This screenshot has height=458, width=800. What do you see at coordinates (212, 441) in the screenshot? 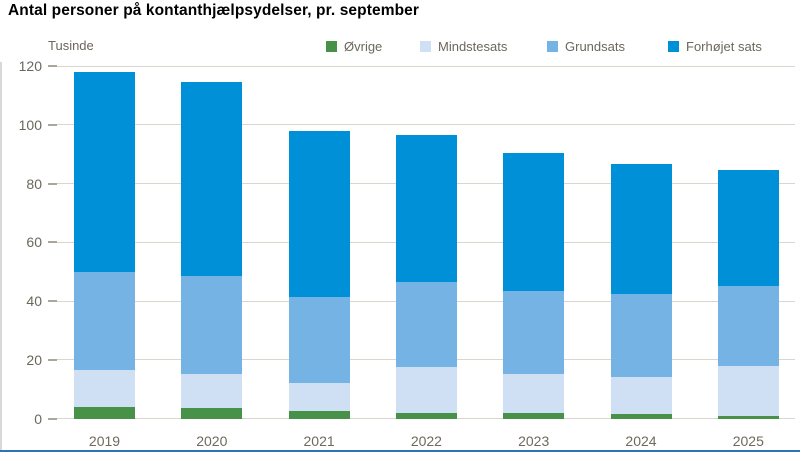
I see `x-tick-label-2020: 2020` at bounding box center [212, 441].